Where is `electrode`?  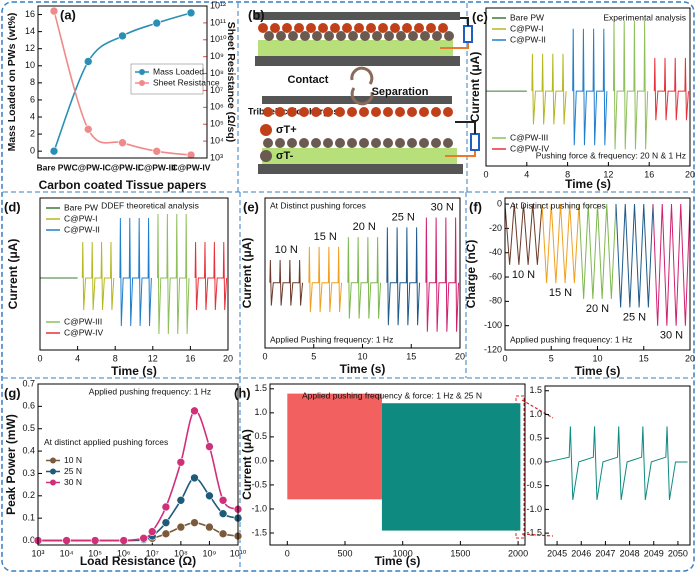 electrode is located at coordinates (359, 156).